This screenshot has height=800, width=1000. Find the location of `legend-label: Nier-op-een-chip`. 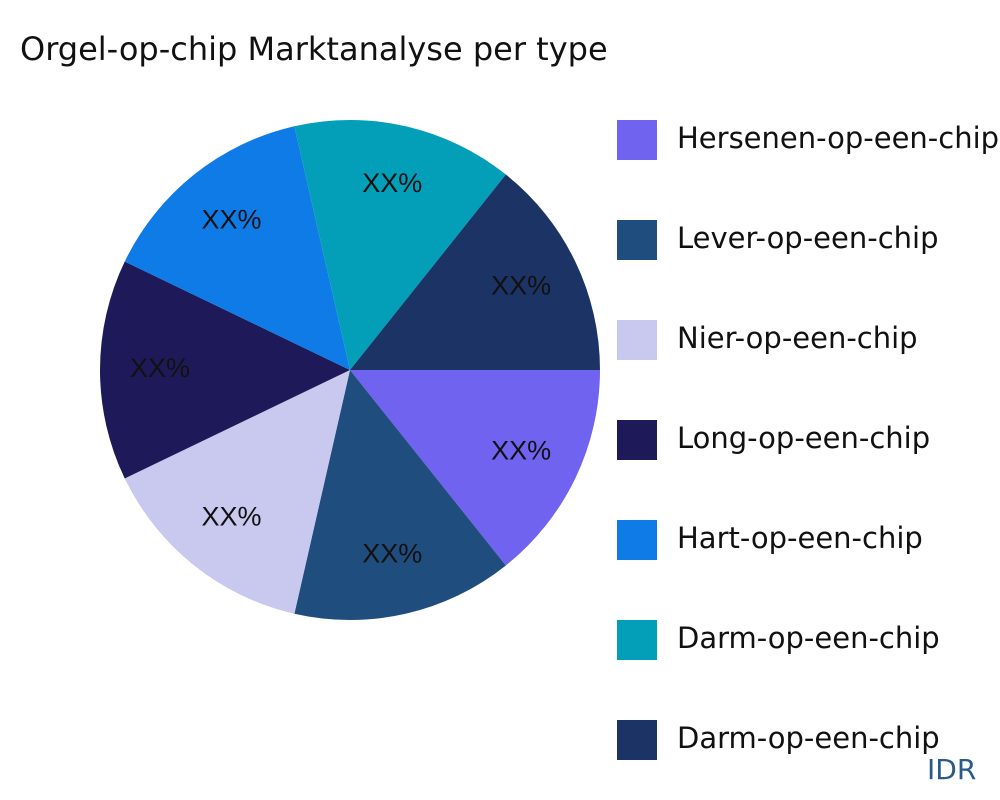

legend-label: Nier-op-een-chip is located at coordinates (797, 338).